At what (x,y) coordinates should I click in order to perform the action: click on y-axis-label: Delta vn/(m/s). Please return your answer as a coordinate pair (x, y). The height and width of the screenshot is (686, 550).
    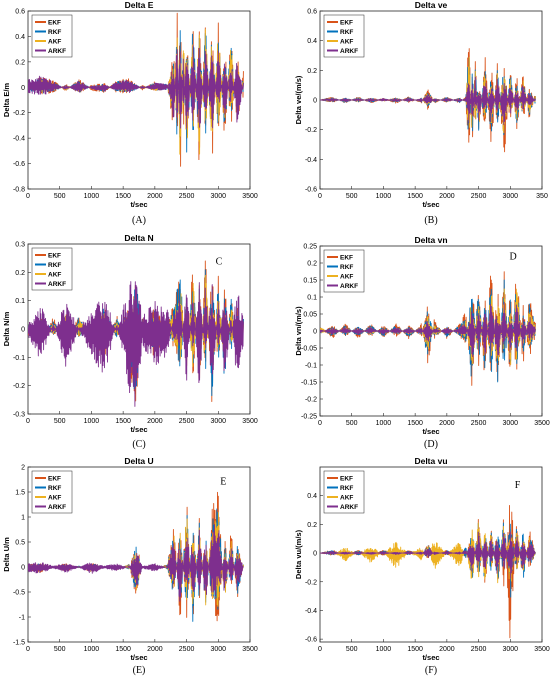
    Looking at the image, I should click on (298, 331).